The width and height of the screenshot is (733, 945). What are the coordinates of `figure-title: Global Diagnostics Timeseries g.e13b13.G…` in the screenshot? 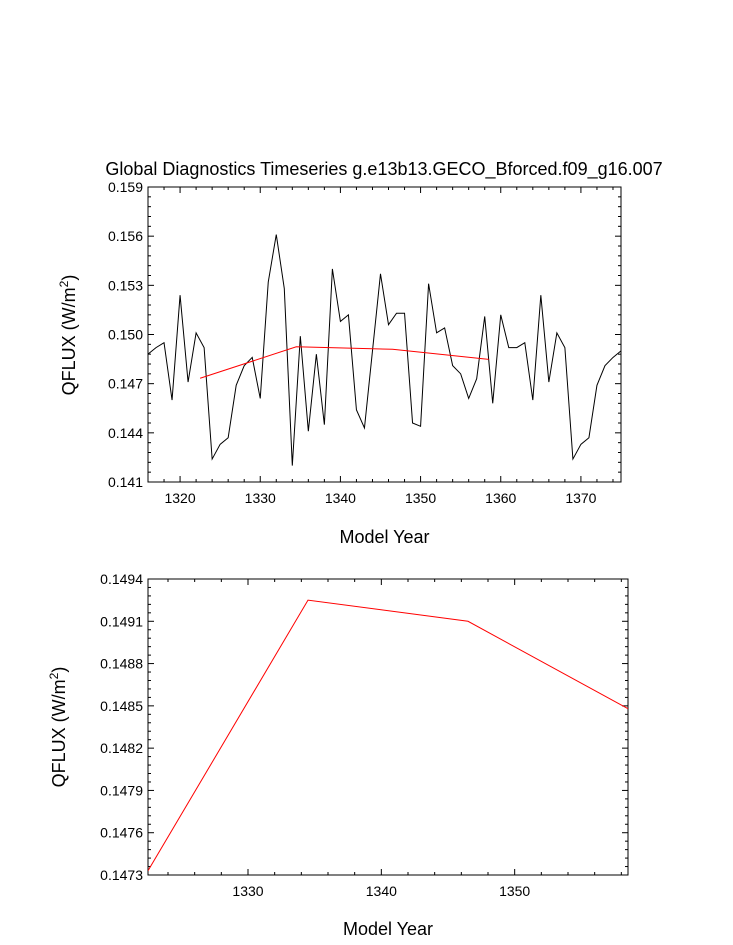 It's located at (383, 169).